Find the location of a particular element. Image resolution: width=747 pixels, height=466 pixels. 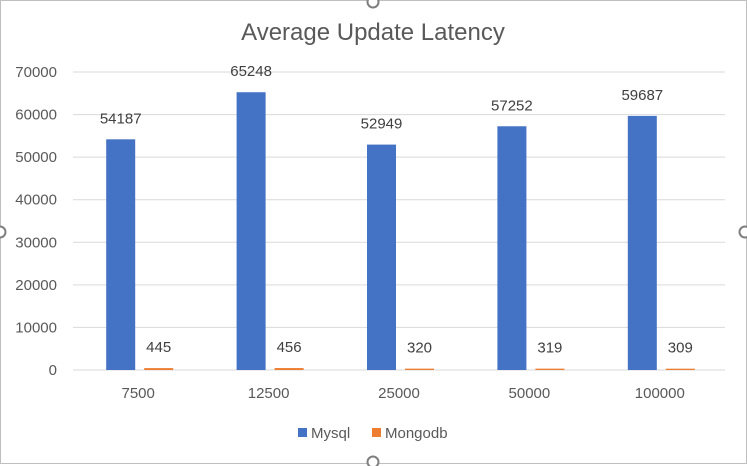

x-tick-label: 12500 is located at coordinates (269, 393).